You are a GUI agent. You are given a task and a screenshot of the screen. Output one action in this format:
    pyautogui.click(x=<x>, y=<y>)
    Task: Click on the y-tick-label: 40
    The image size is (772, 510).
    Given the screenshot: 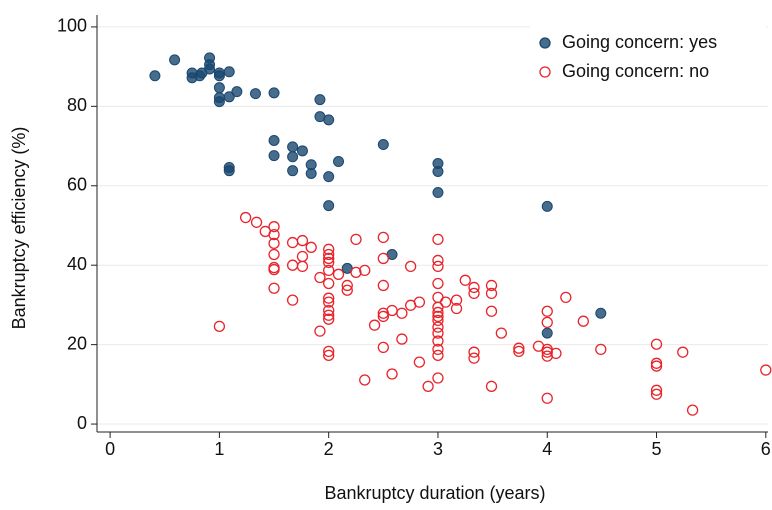 What is the action you would take?
    pyautogui.click(x=77, y=264)
    